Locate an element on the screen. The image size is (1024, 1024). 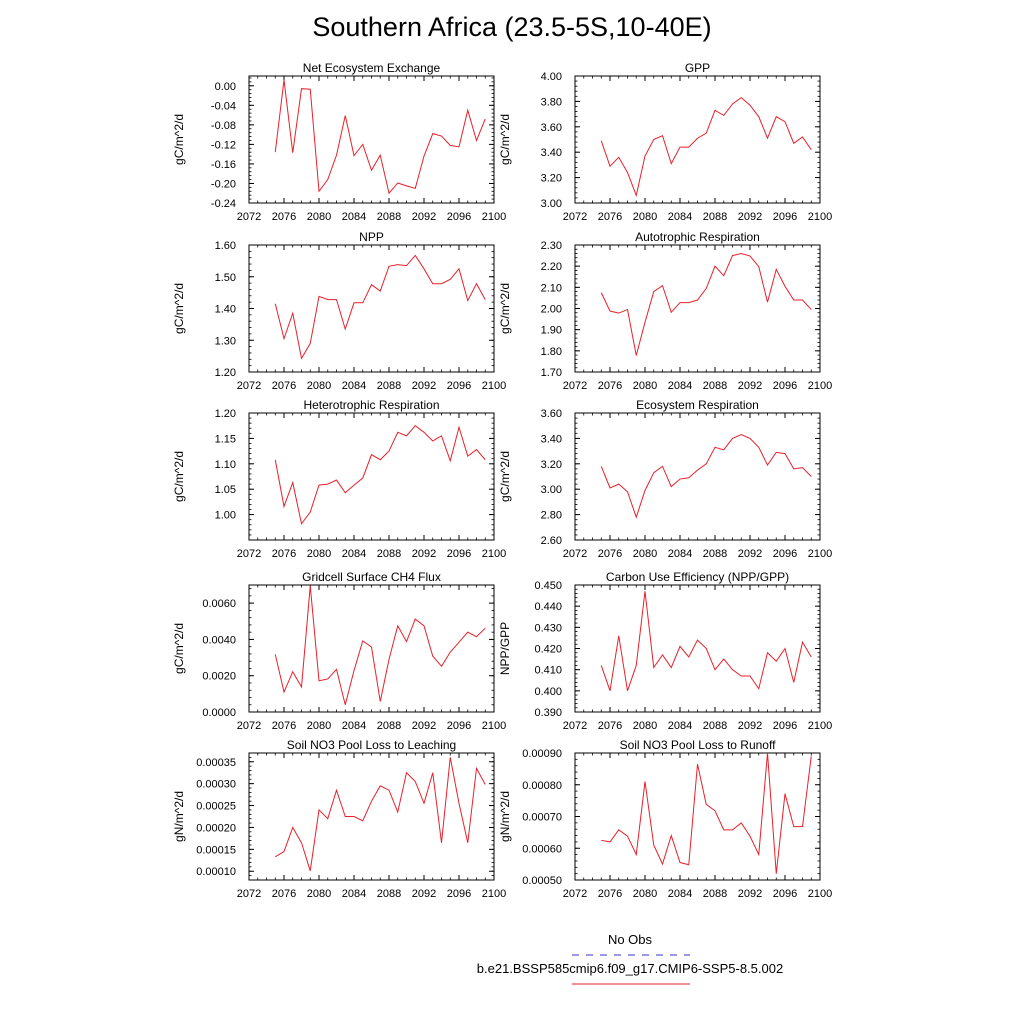
y-tick-label: 0.00080 is located at coordinates (542, 786).